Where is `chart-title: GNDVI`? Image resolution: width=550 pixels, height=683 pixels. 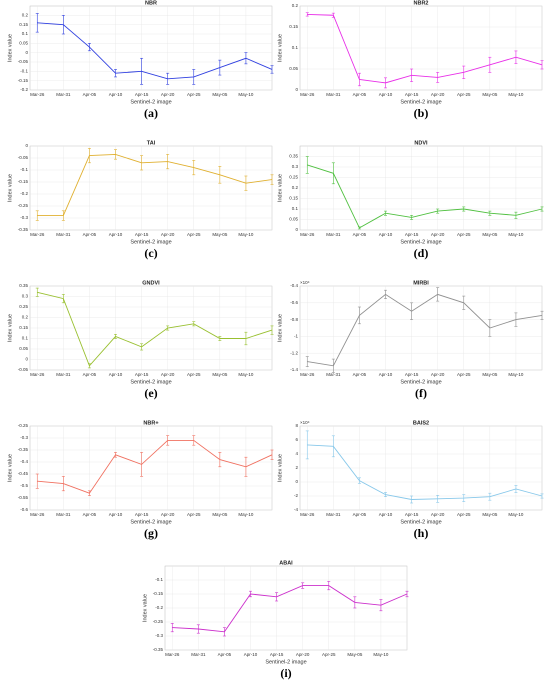
chart-title: GNDVI is located at coordinates (151, 283).